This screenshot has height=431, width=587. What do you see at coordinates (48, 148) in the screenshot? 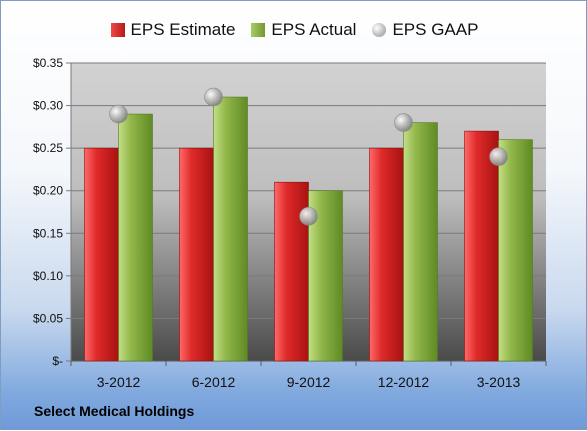
I see `y-tick-label: $0.25` at bounding box center [48, 148].